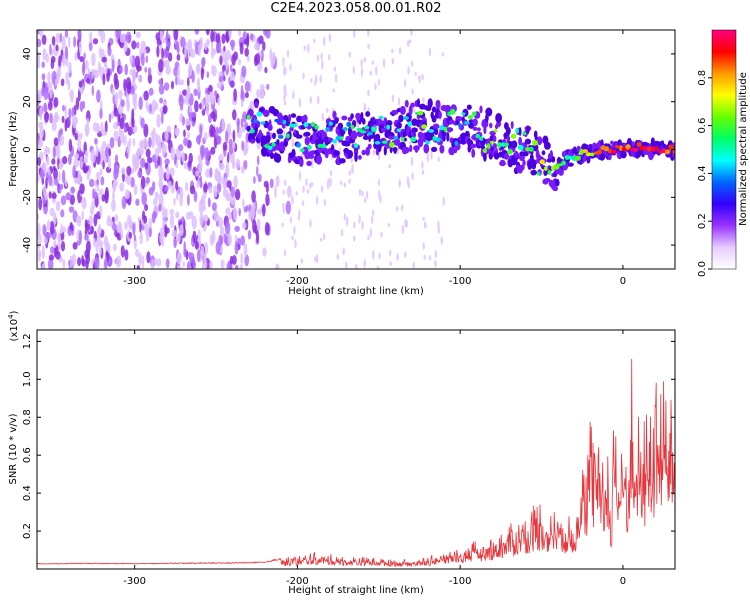  Describe the element at coordinates (13, 149) in the screenshot. I see `spectrogram-y-label: Frequency (Hz)` at that location.